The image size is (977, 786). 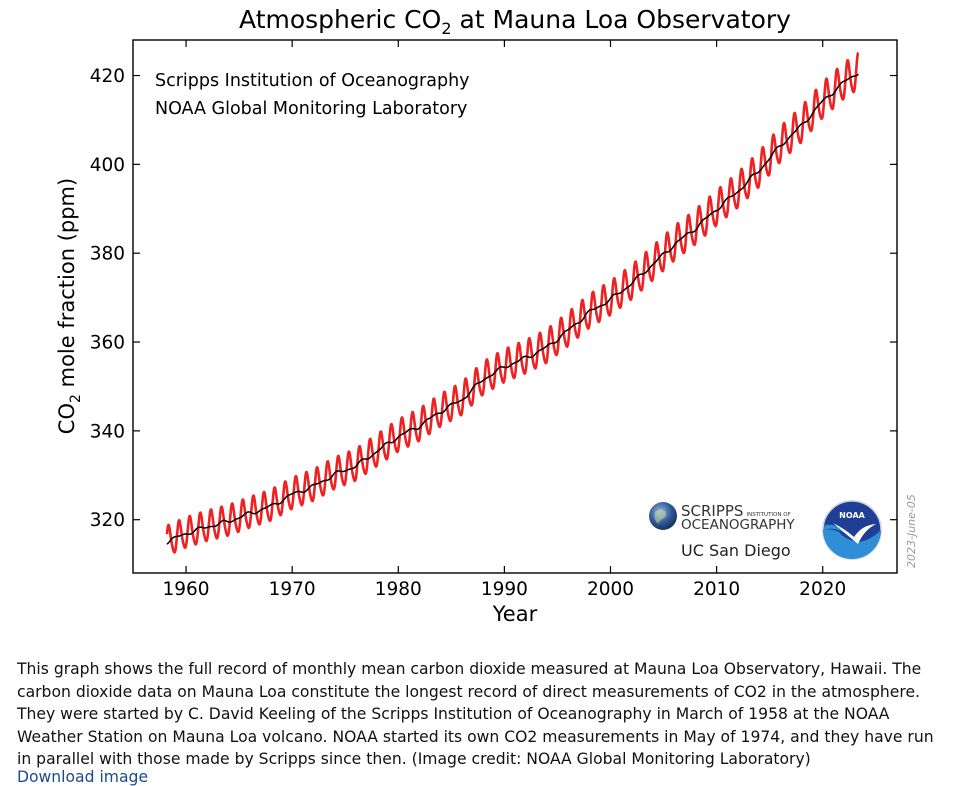 I want to click on scripps-big: SCRIPPS, so click(x=712, y=511).